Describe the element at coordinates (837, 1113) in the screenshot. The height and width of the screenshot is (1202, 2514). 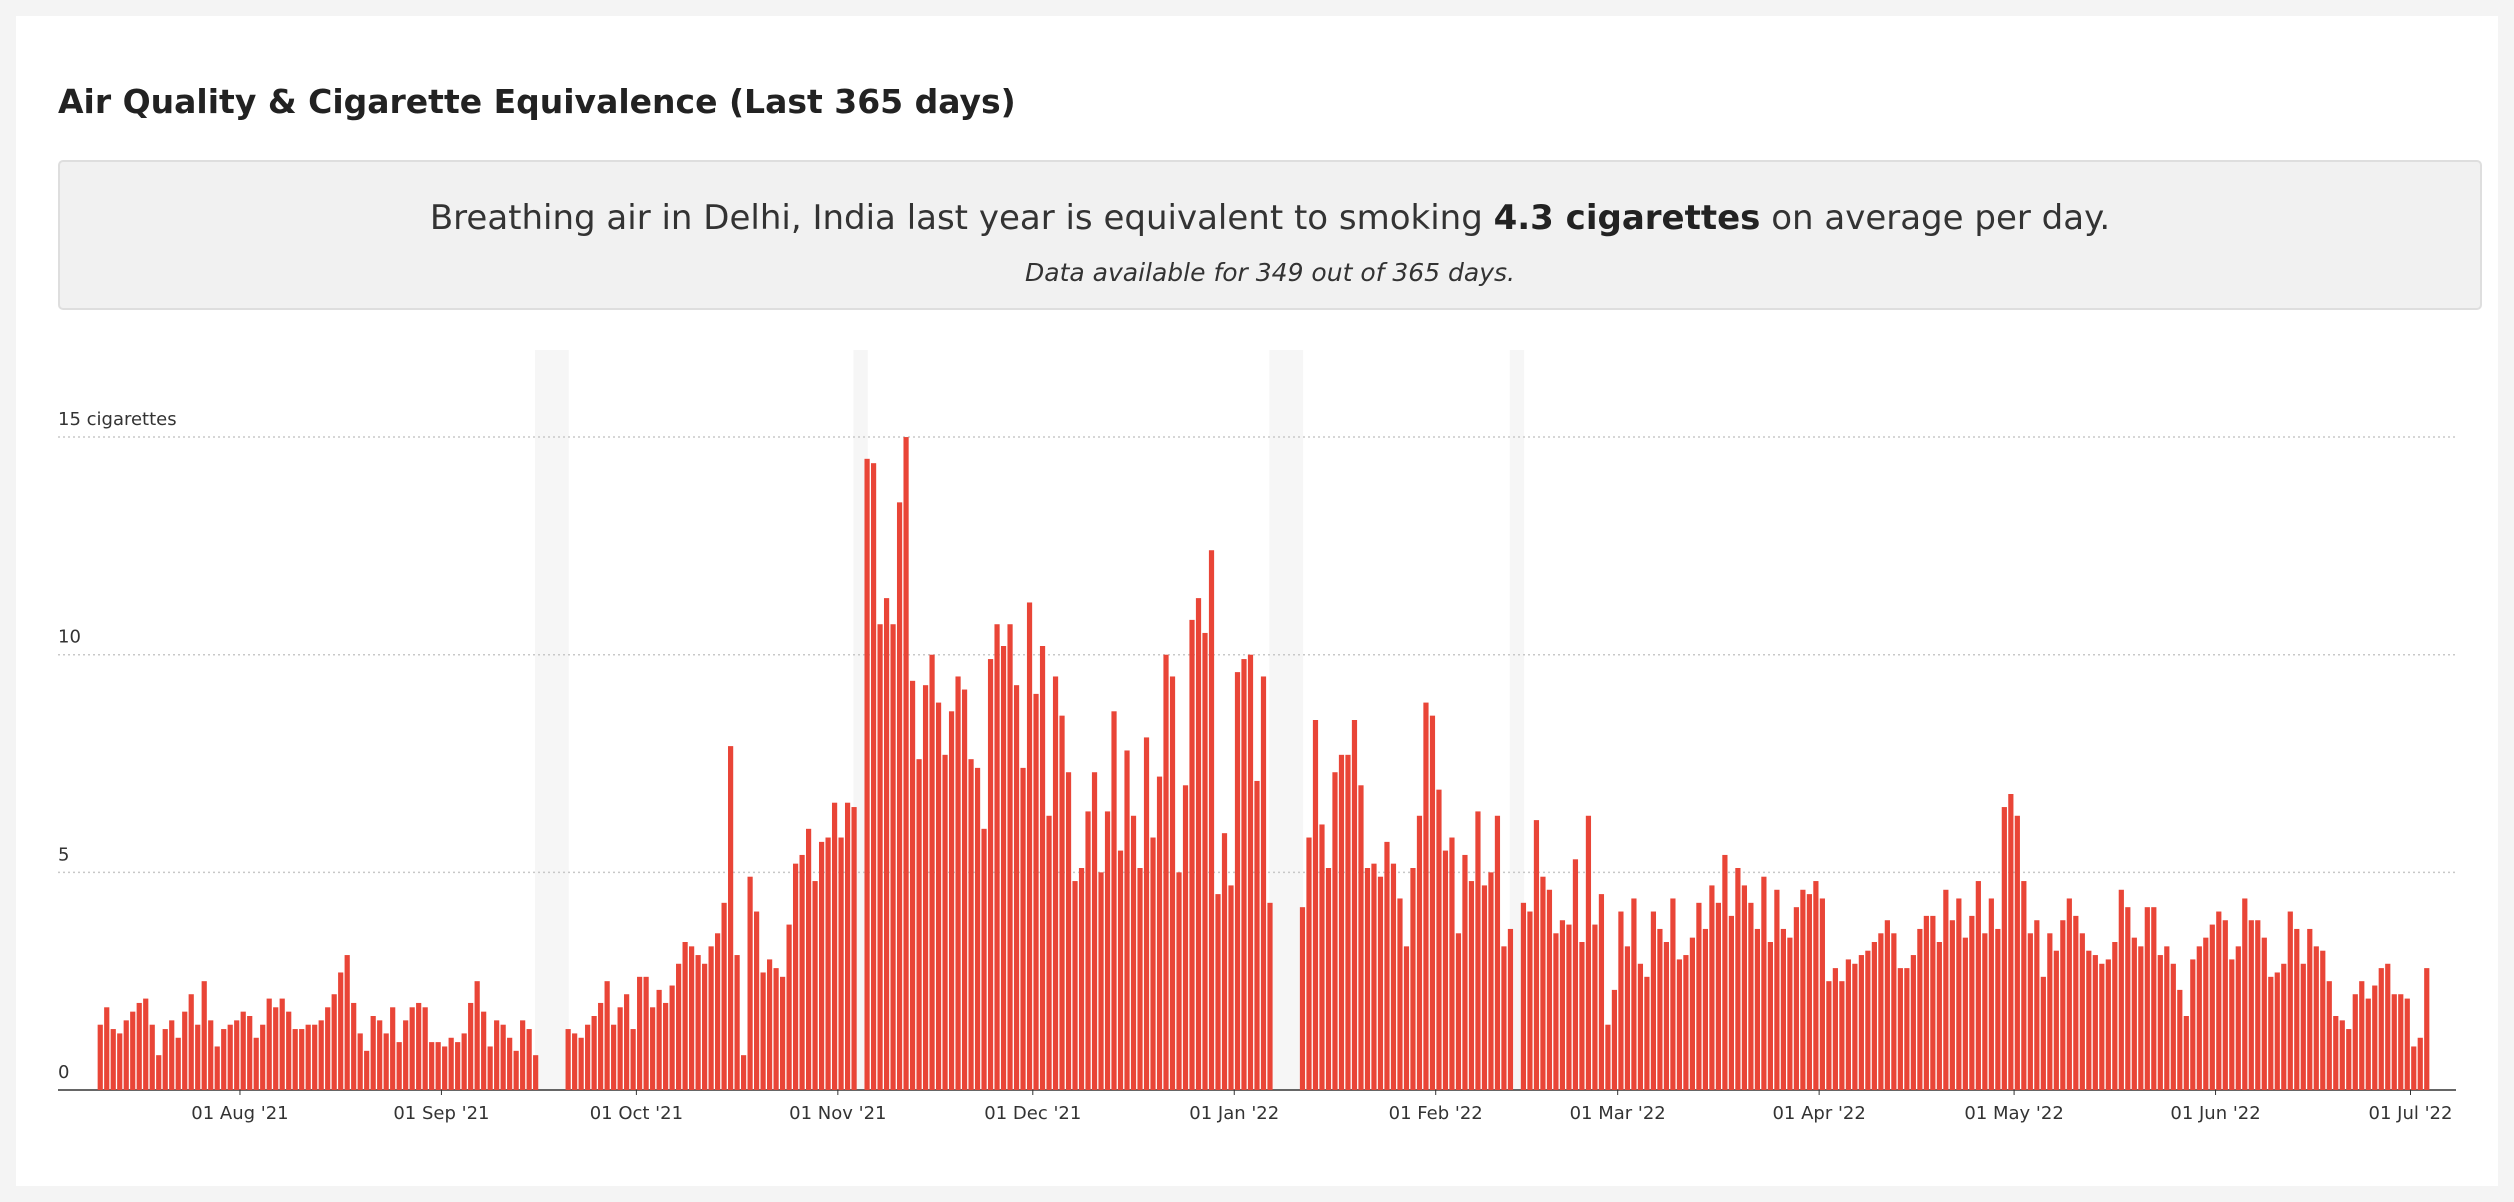
I see `x-tick-label: 01 Nov '21` at that location.